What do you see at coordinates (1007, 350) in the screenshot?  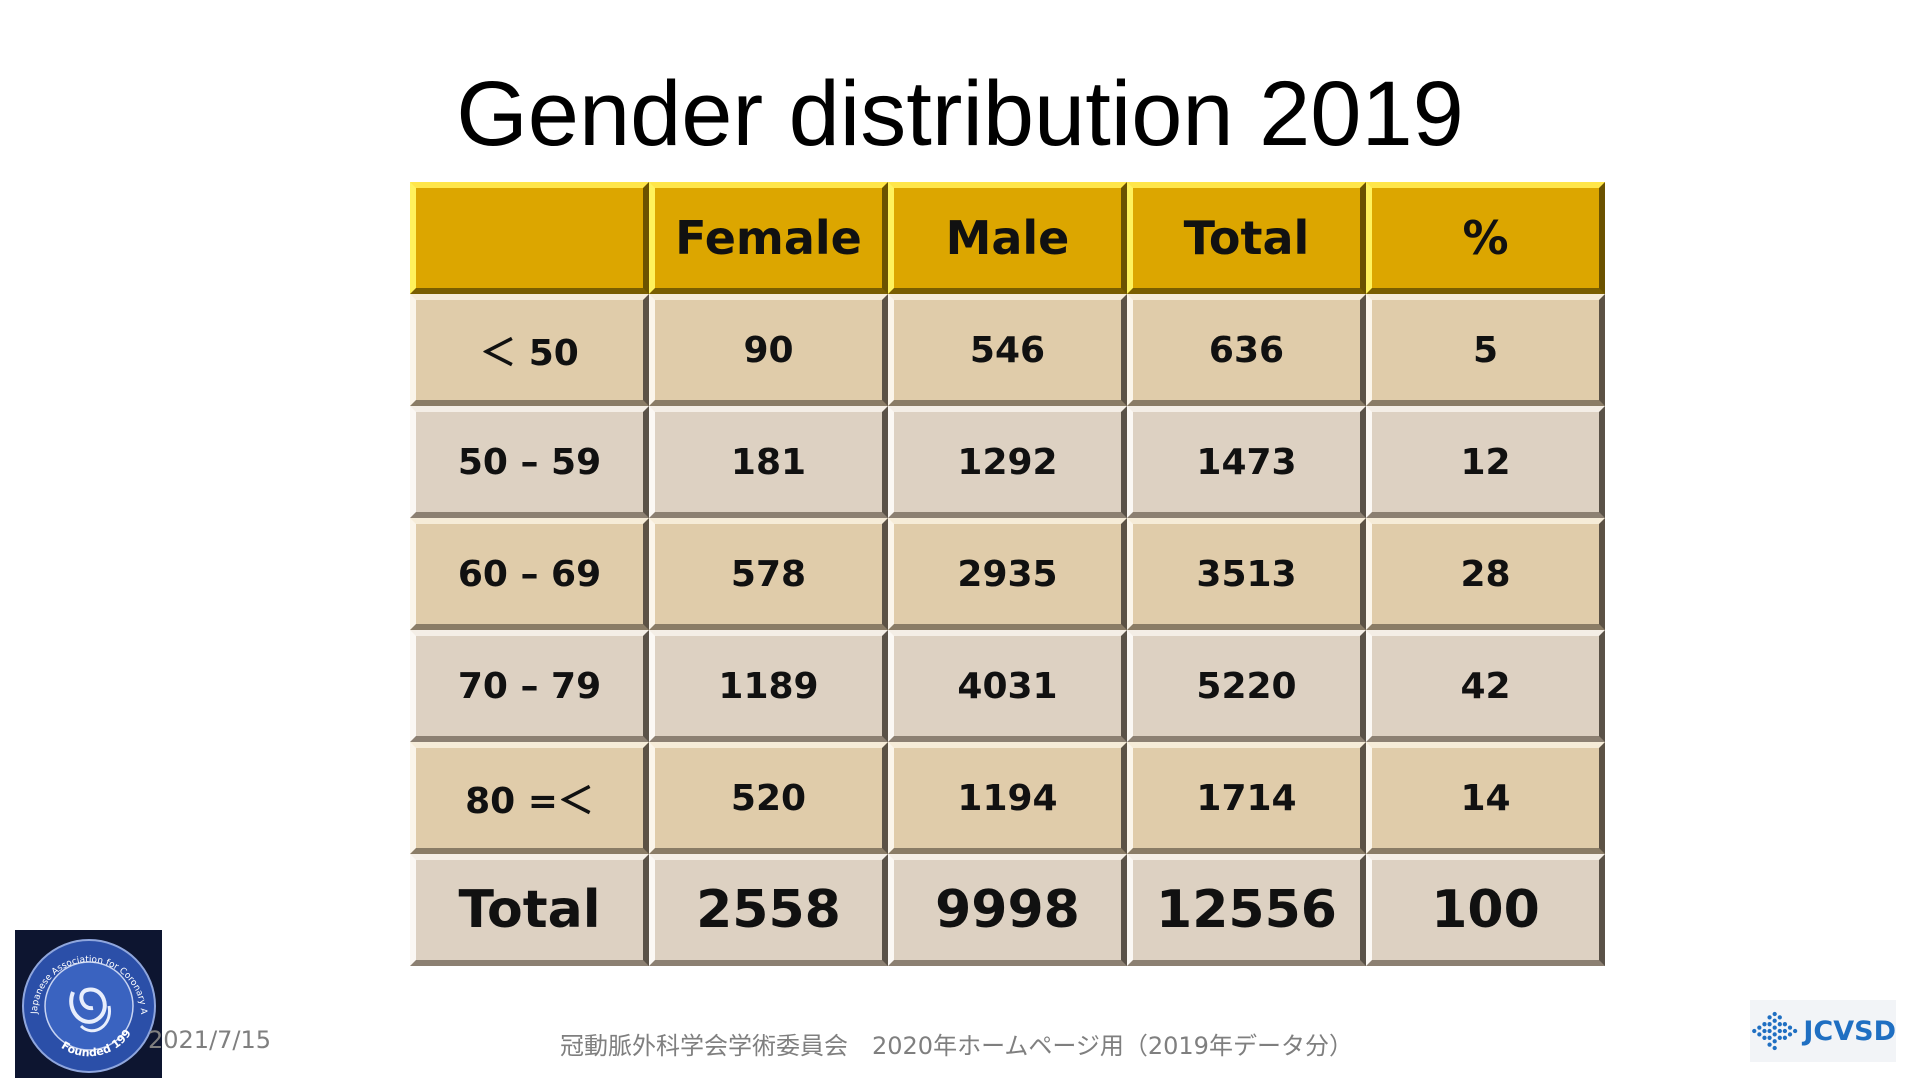 I see `table-cell: 546` at bounding box center [1007, 350].